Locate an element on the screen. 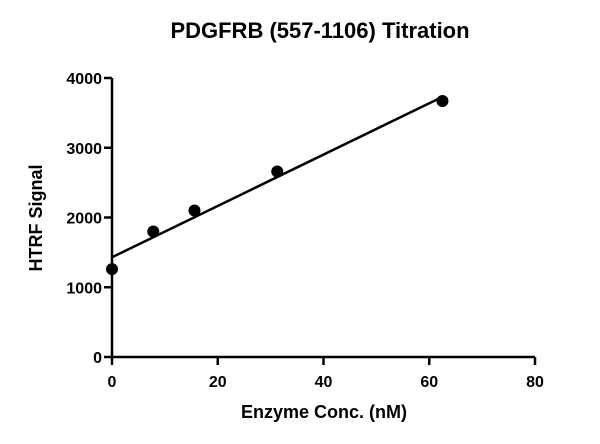  x-tick-label: 60 is located at coordinates (429, 382).